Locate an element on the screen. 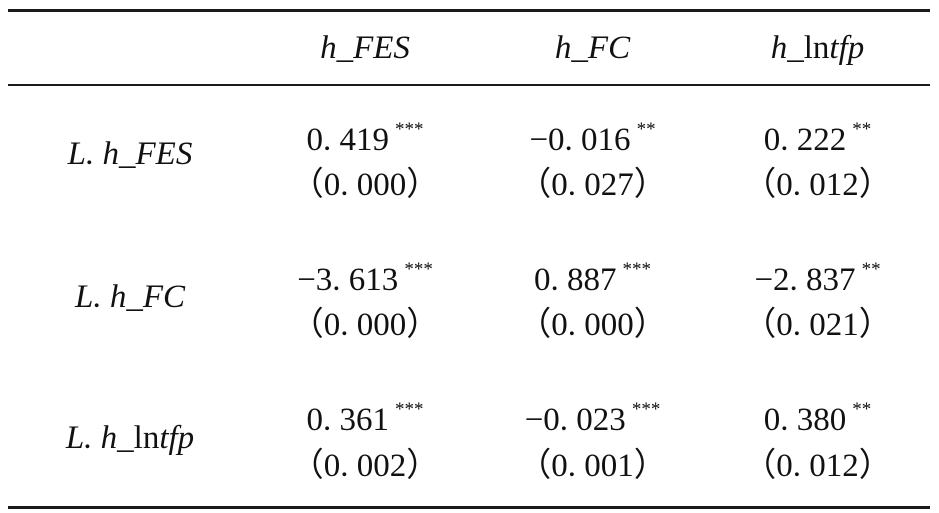  header-text: ln is located at coordinates (816, 48).